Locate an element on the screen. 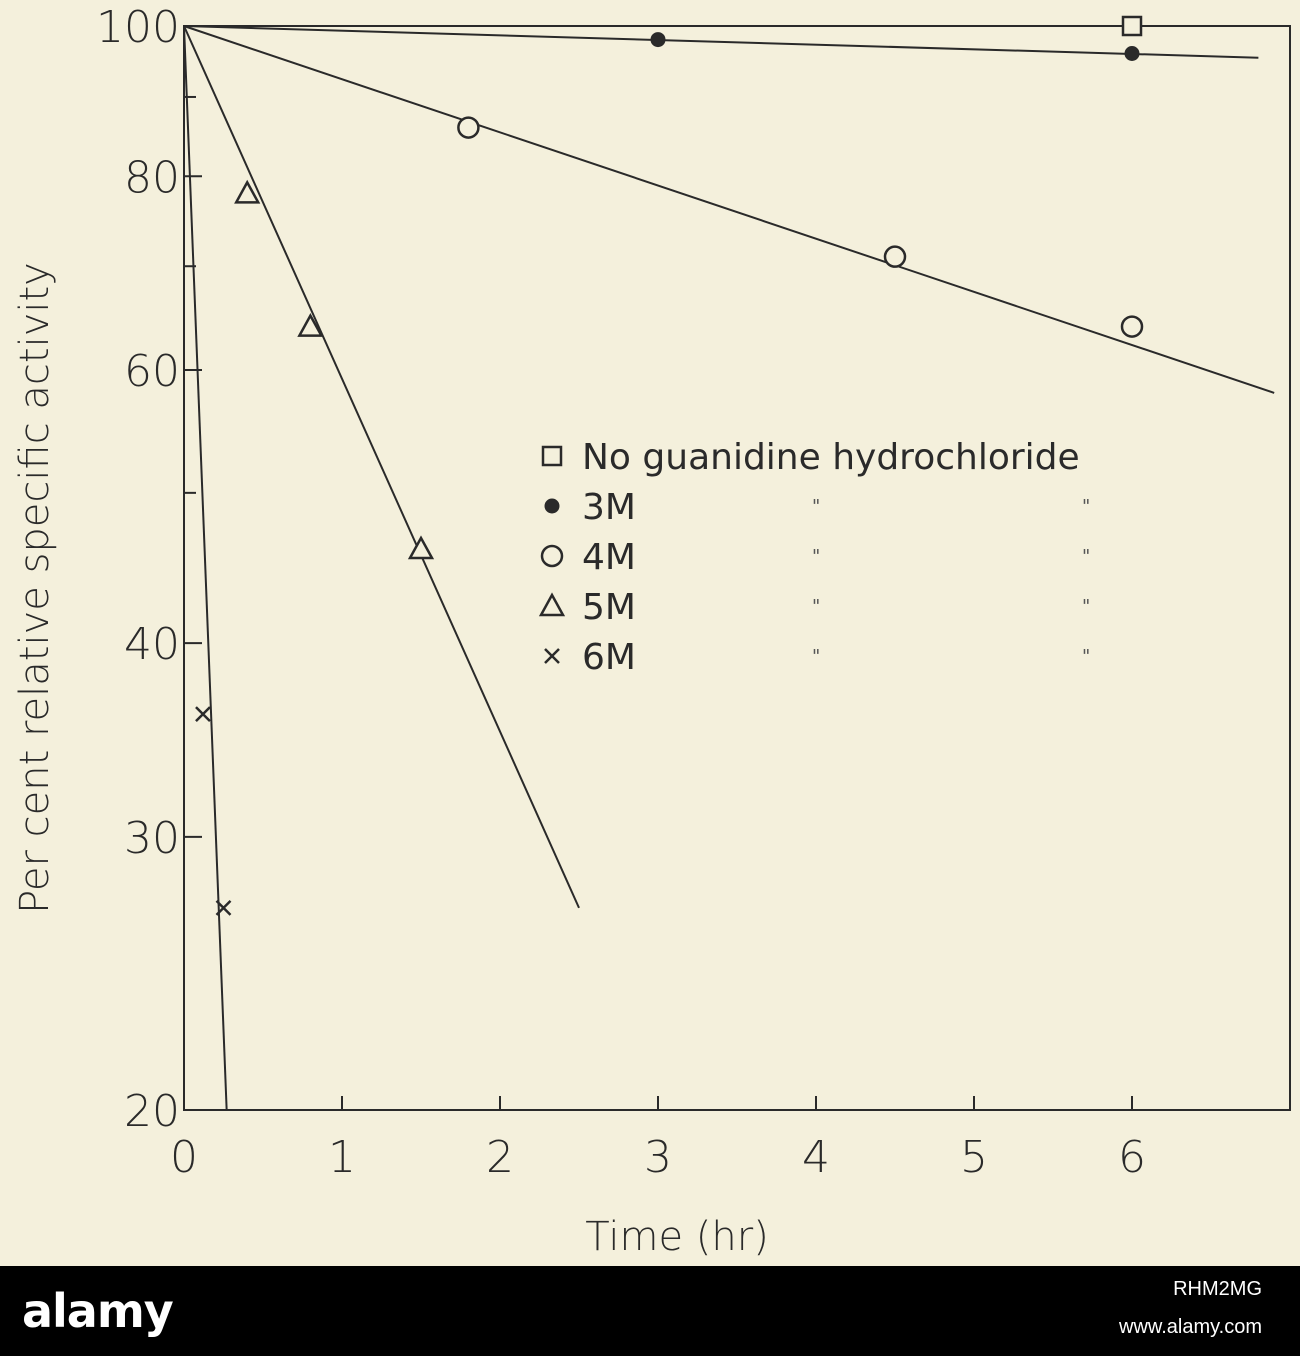 The height and width of the screenshot is (1356, 1300). x-tick-label: 6 is located at coordinates (1132, 1157).